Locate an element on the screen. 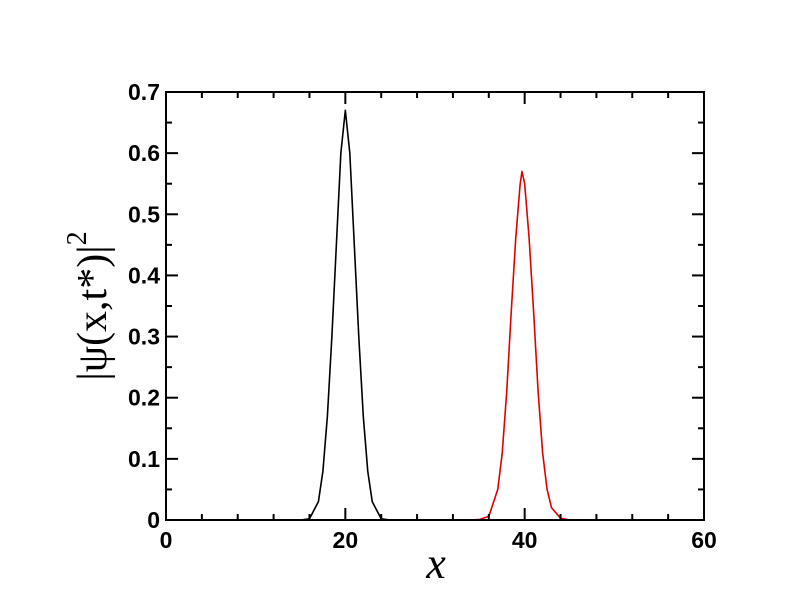  y-tick-label: 0.5 is located at coordinates (144, 214).